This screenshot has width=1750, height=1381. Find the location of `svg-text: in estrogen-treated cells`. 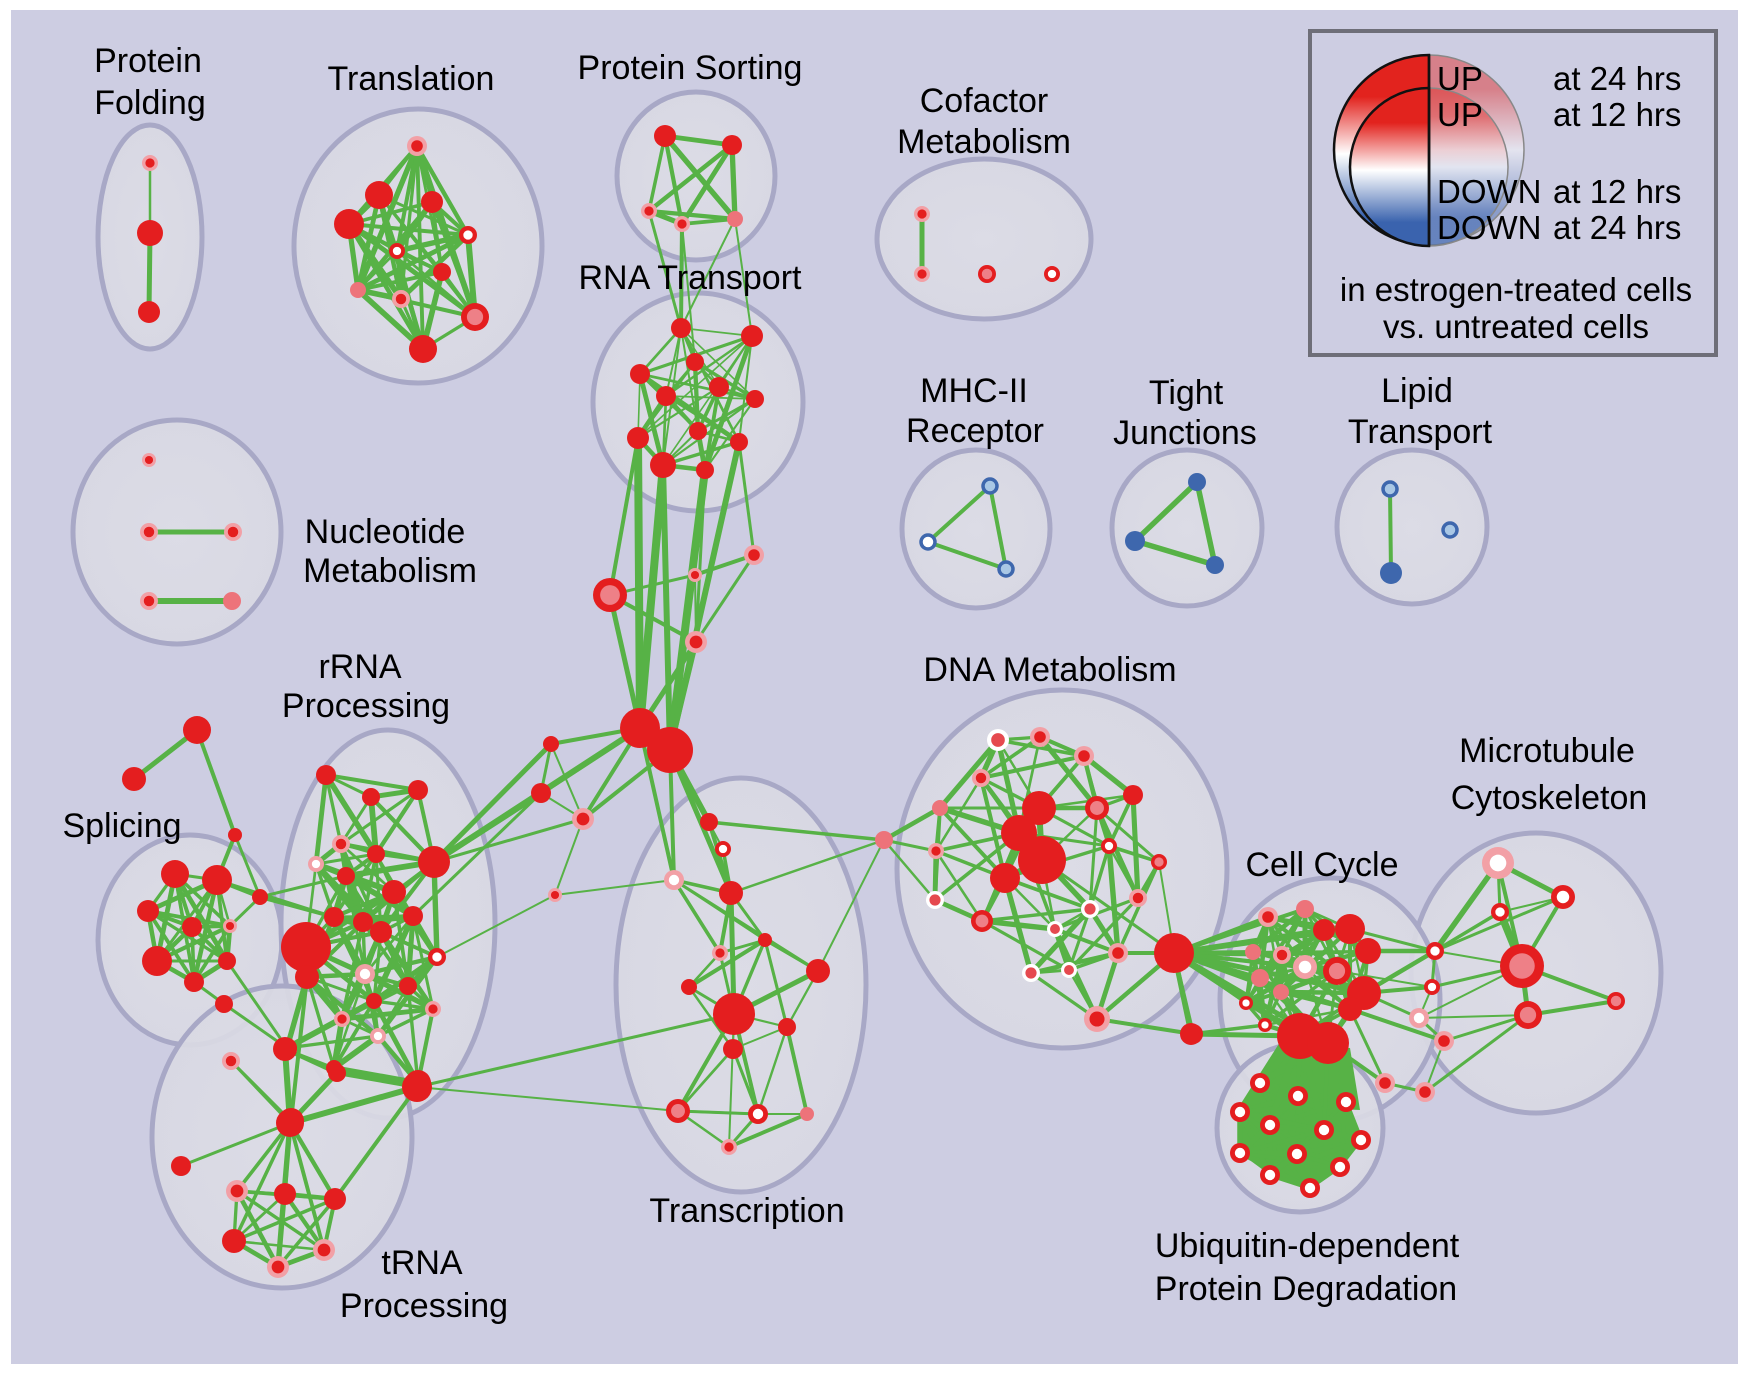

svg-text: in estrogen-treated cells is located at coordinates (1516, 289).